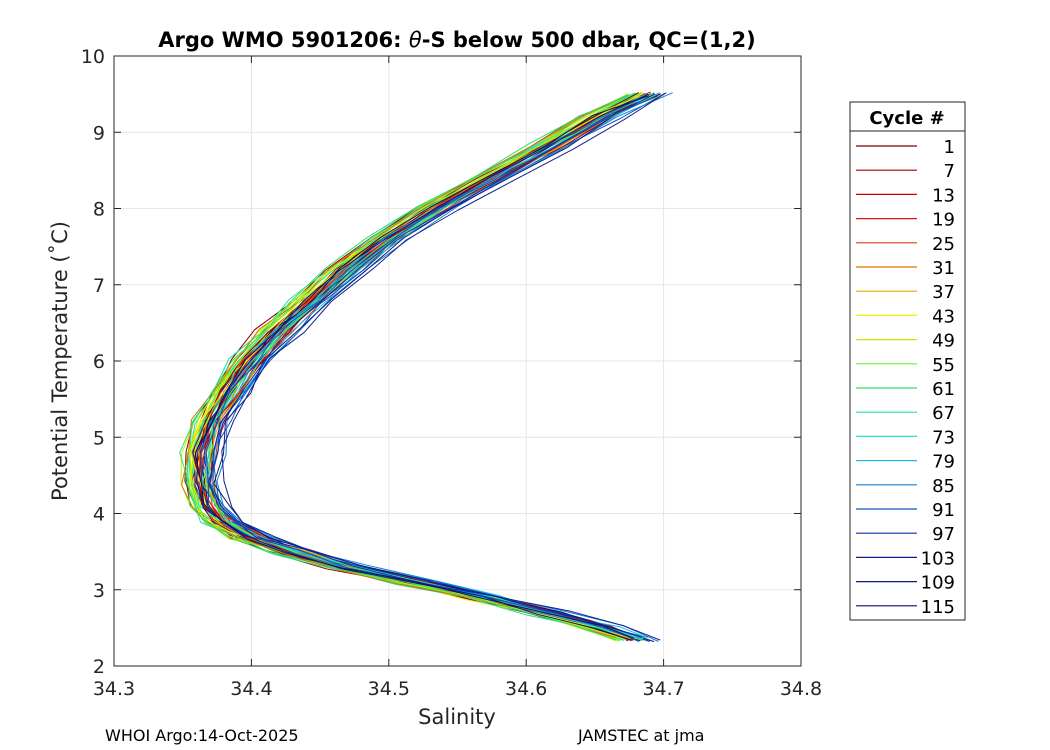  Describe the element at coordinates (251, 689) in the screenshot. I see `x-tick-label: 34.4` at that location.